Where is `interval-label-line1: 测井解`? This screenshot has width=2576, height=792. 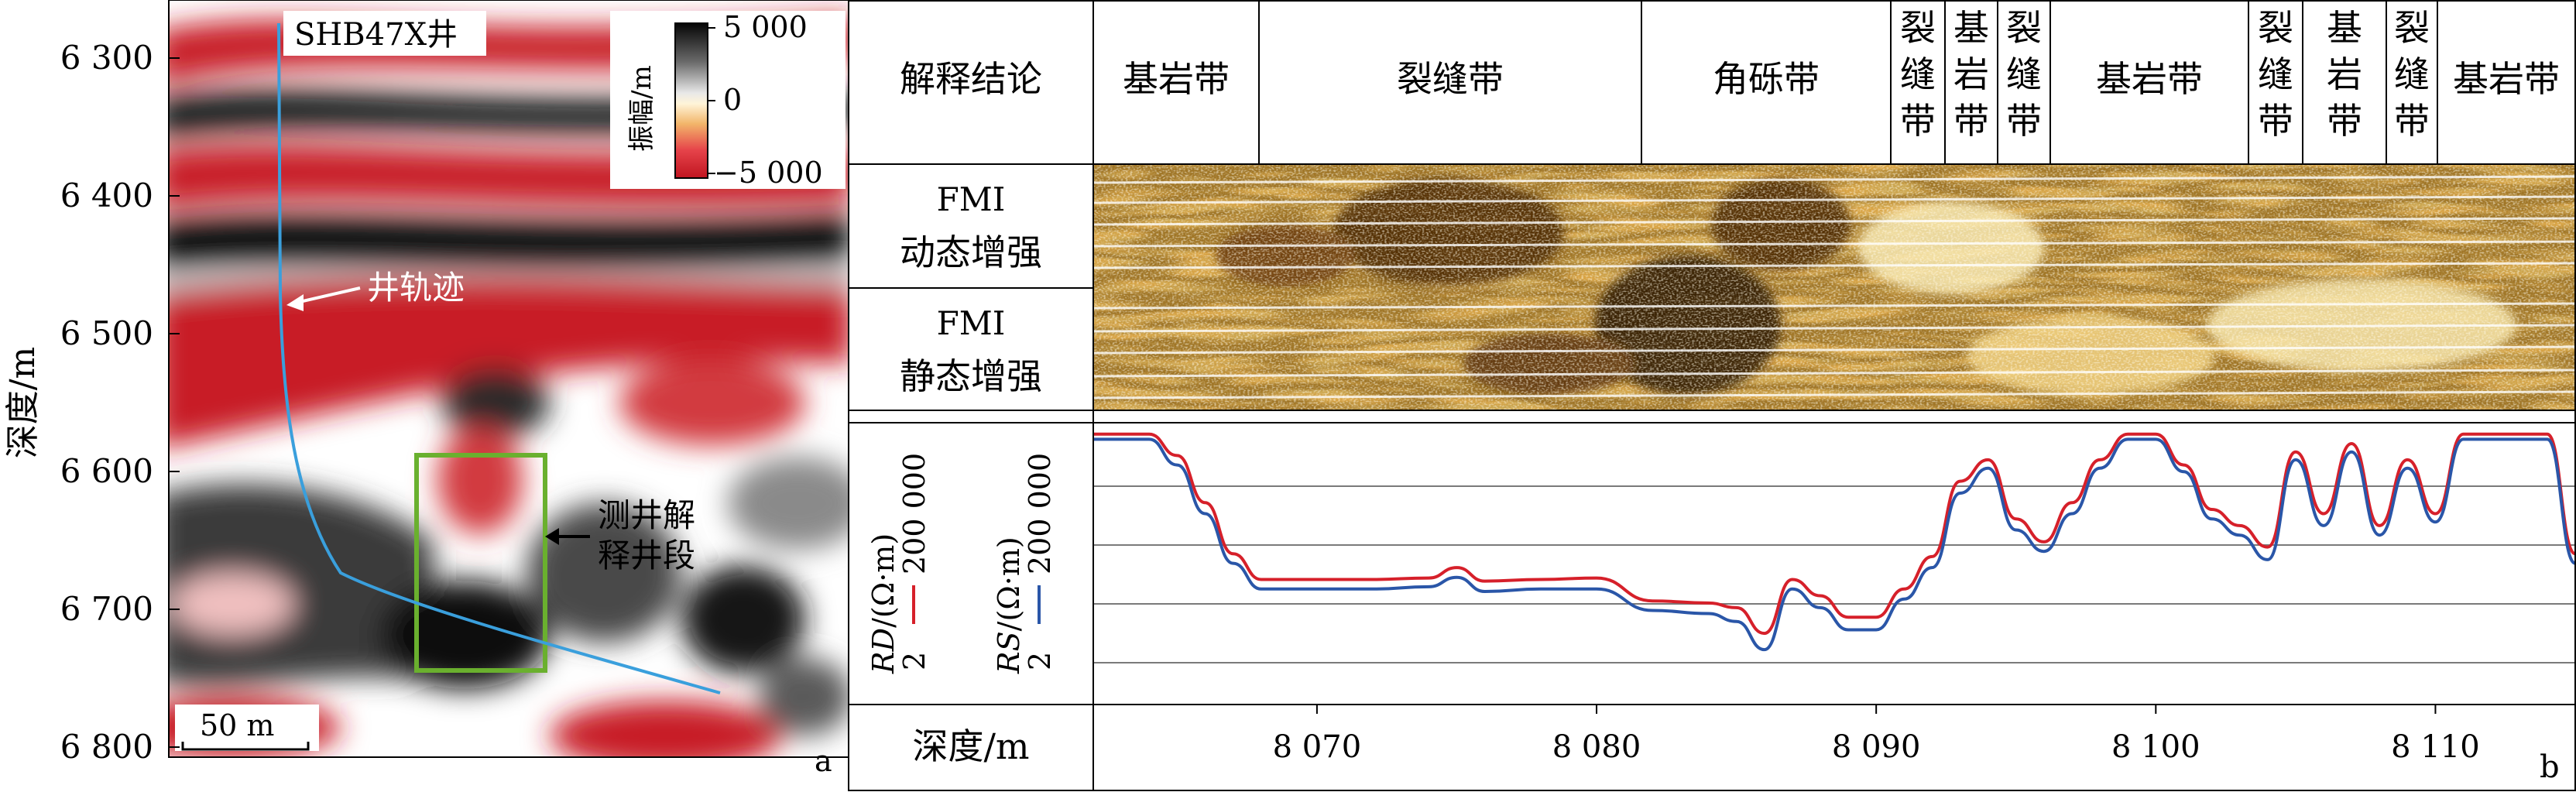 interval-label-line1: 测井解 is located at coordinates (646, 515).